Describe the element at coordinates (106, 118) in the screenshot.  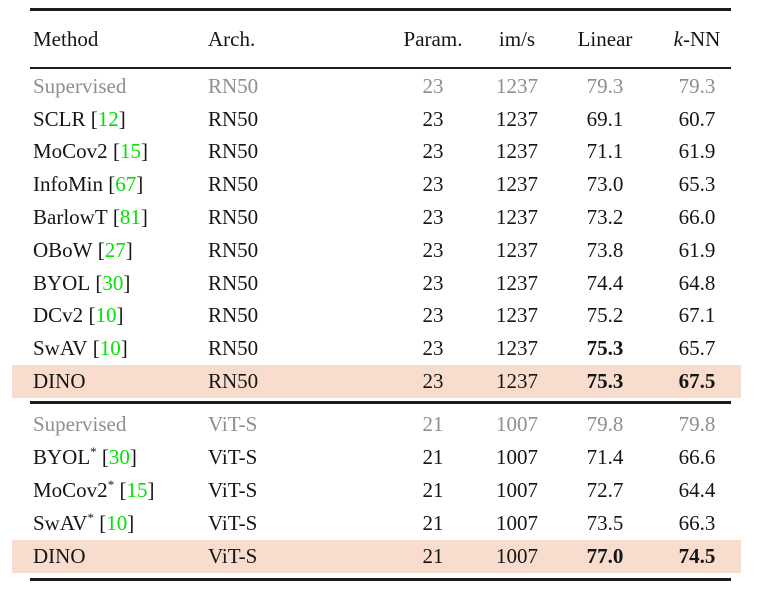
I see `method-cell: SCLR [12]` at that location.